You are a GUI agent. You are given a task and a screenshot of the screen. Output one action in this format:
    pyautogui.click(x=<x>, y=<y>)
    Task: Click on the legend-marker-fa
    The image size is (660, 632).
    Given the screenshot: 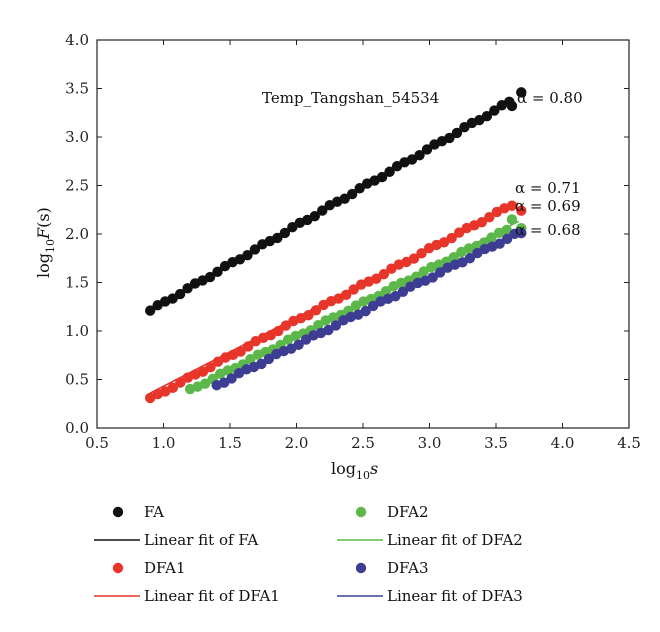 What is the action you would take?
    pyautogui.click(x=118, y=512)
    